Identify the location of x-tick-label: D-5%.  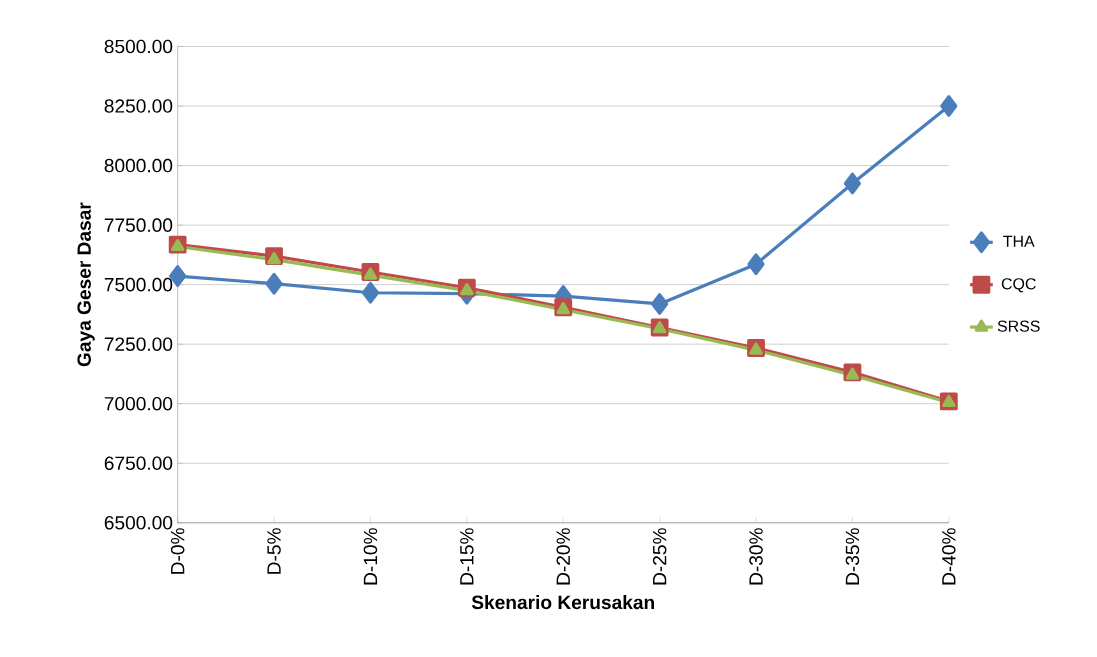
(274, 551).